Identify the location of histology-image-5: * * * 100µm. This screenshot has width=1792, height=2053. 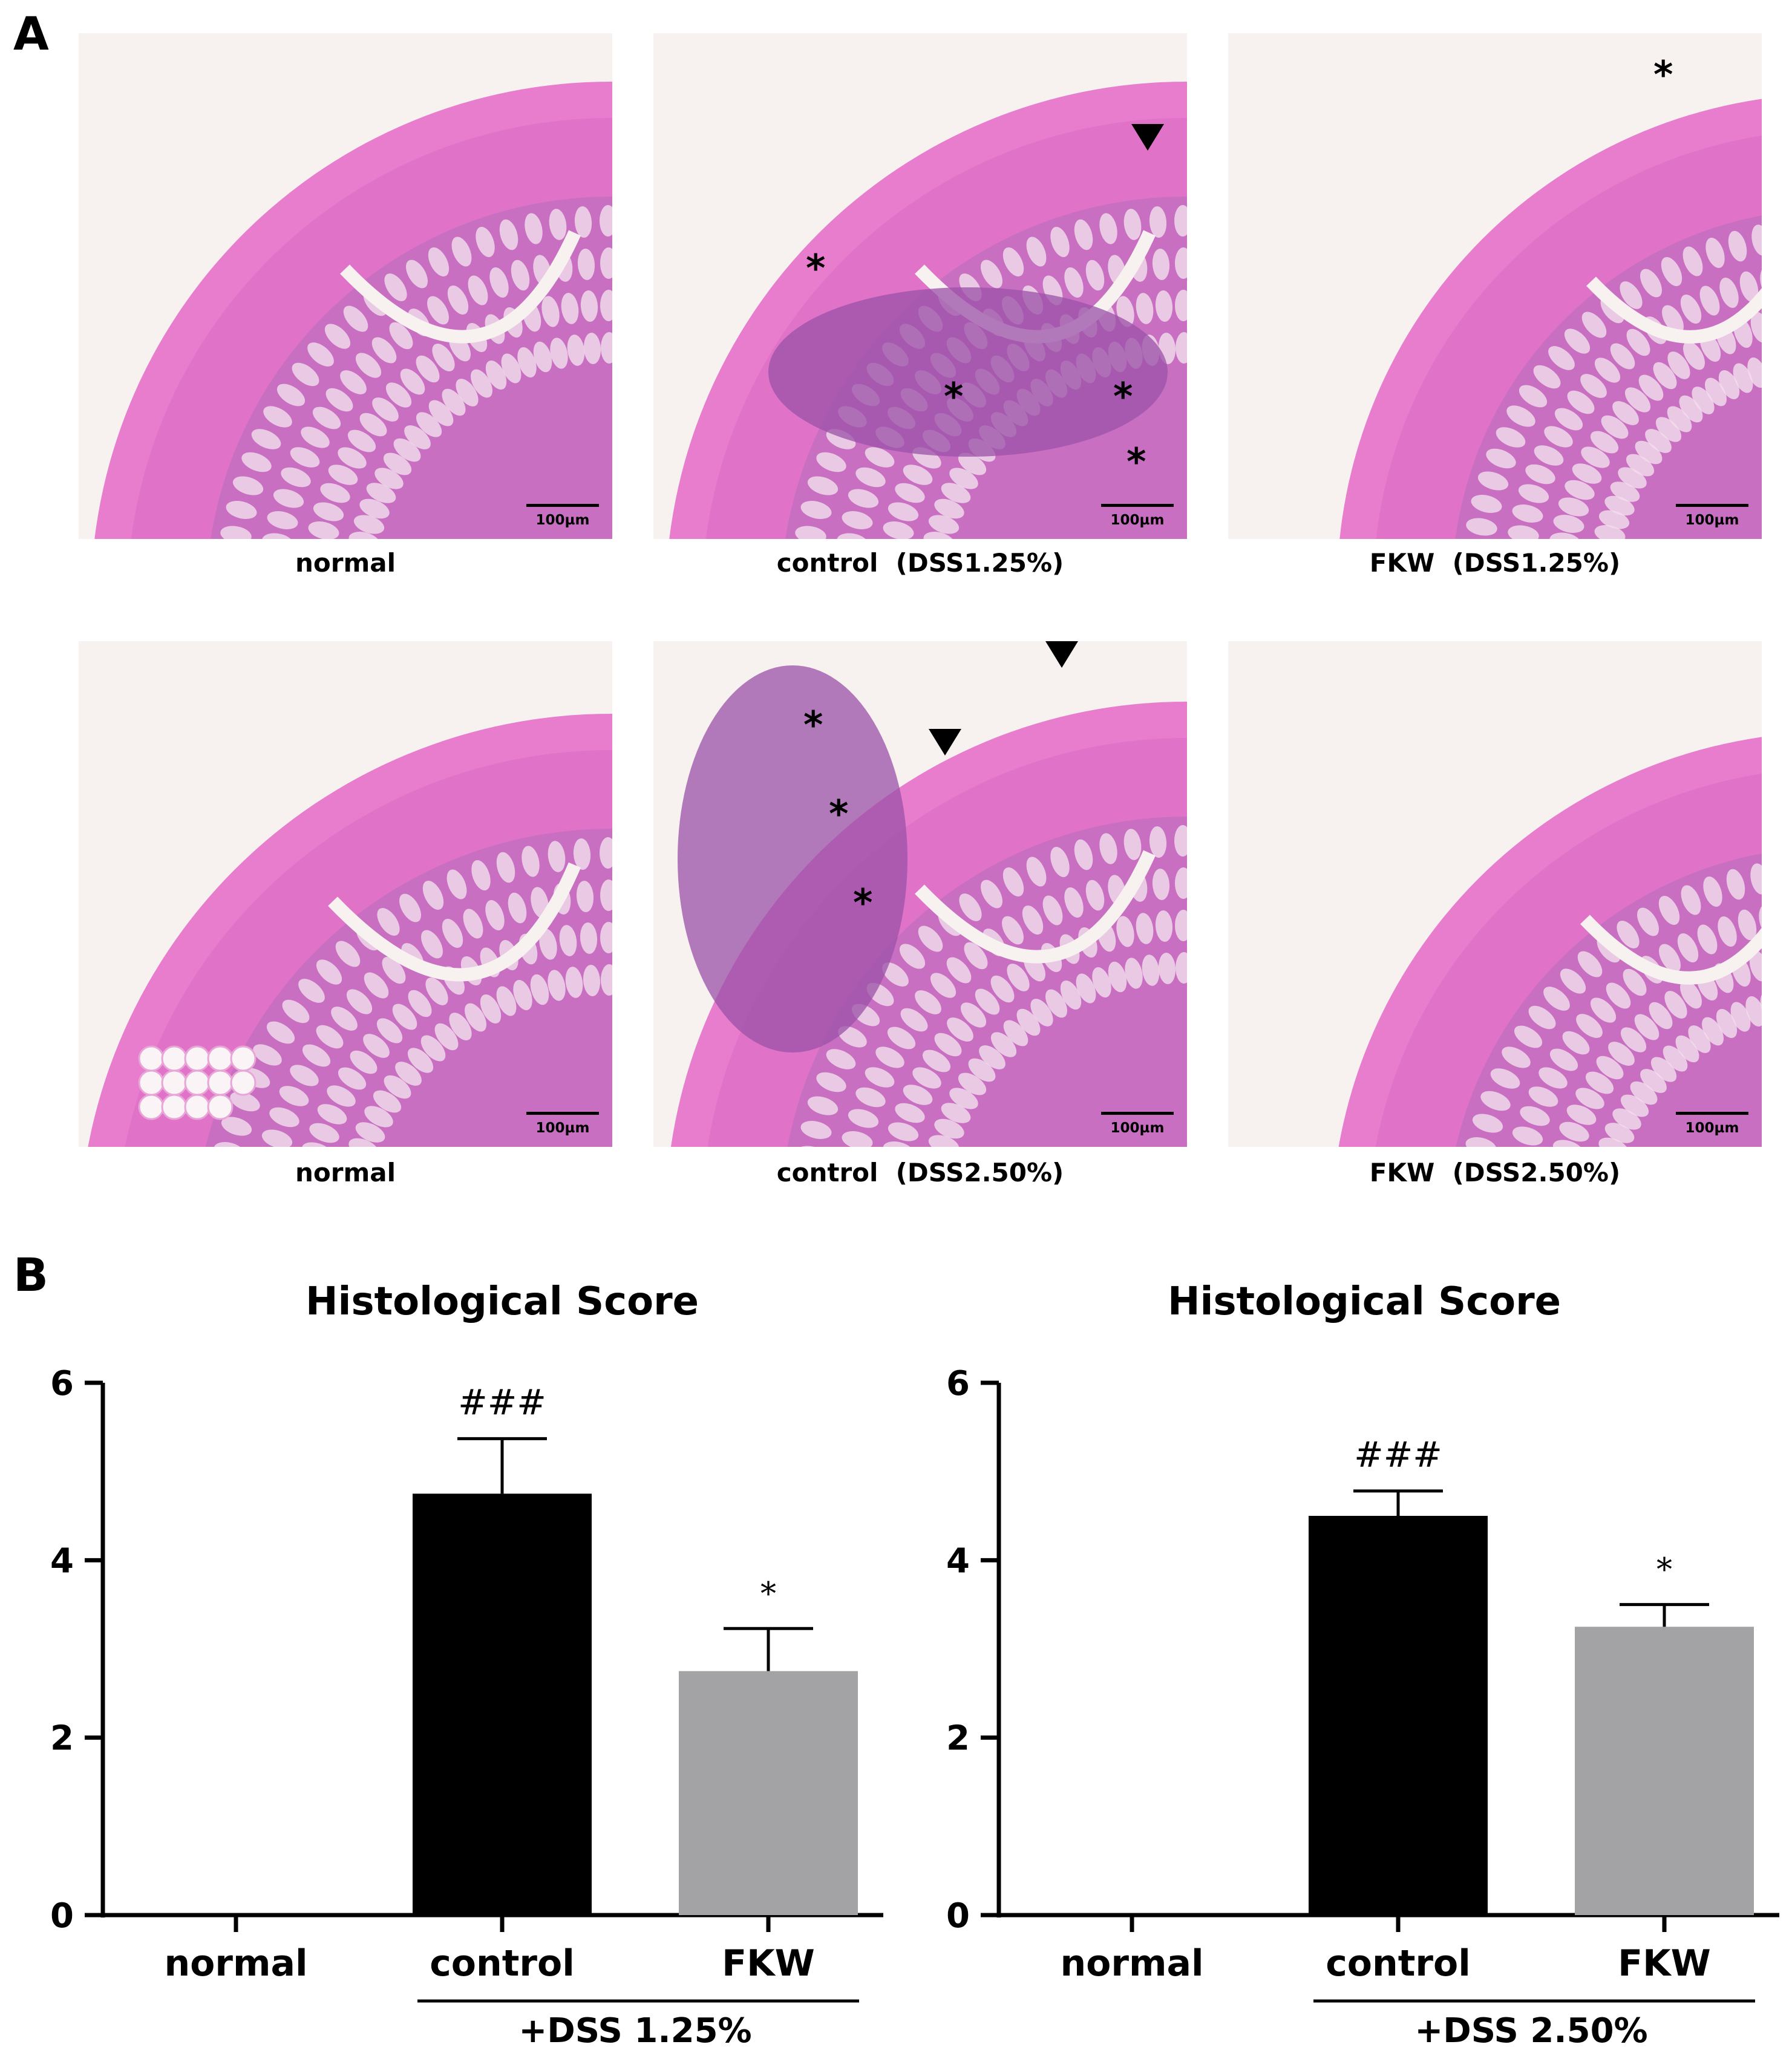
(920, 894).